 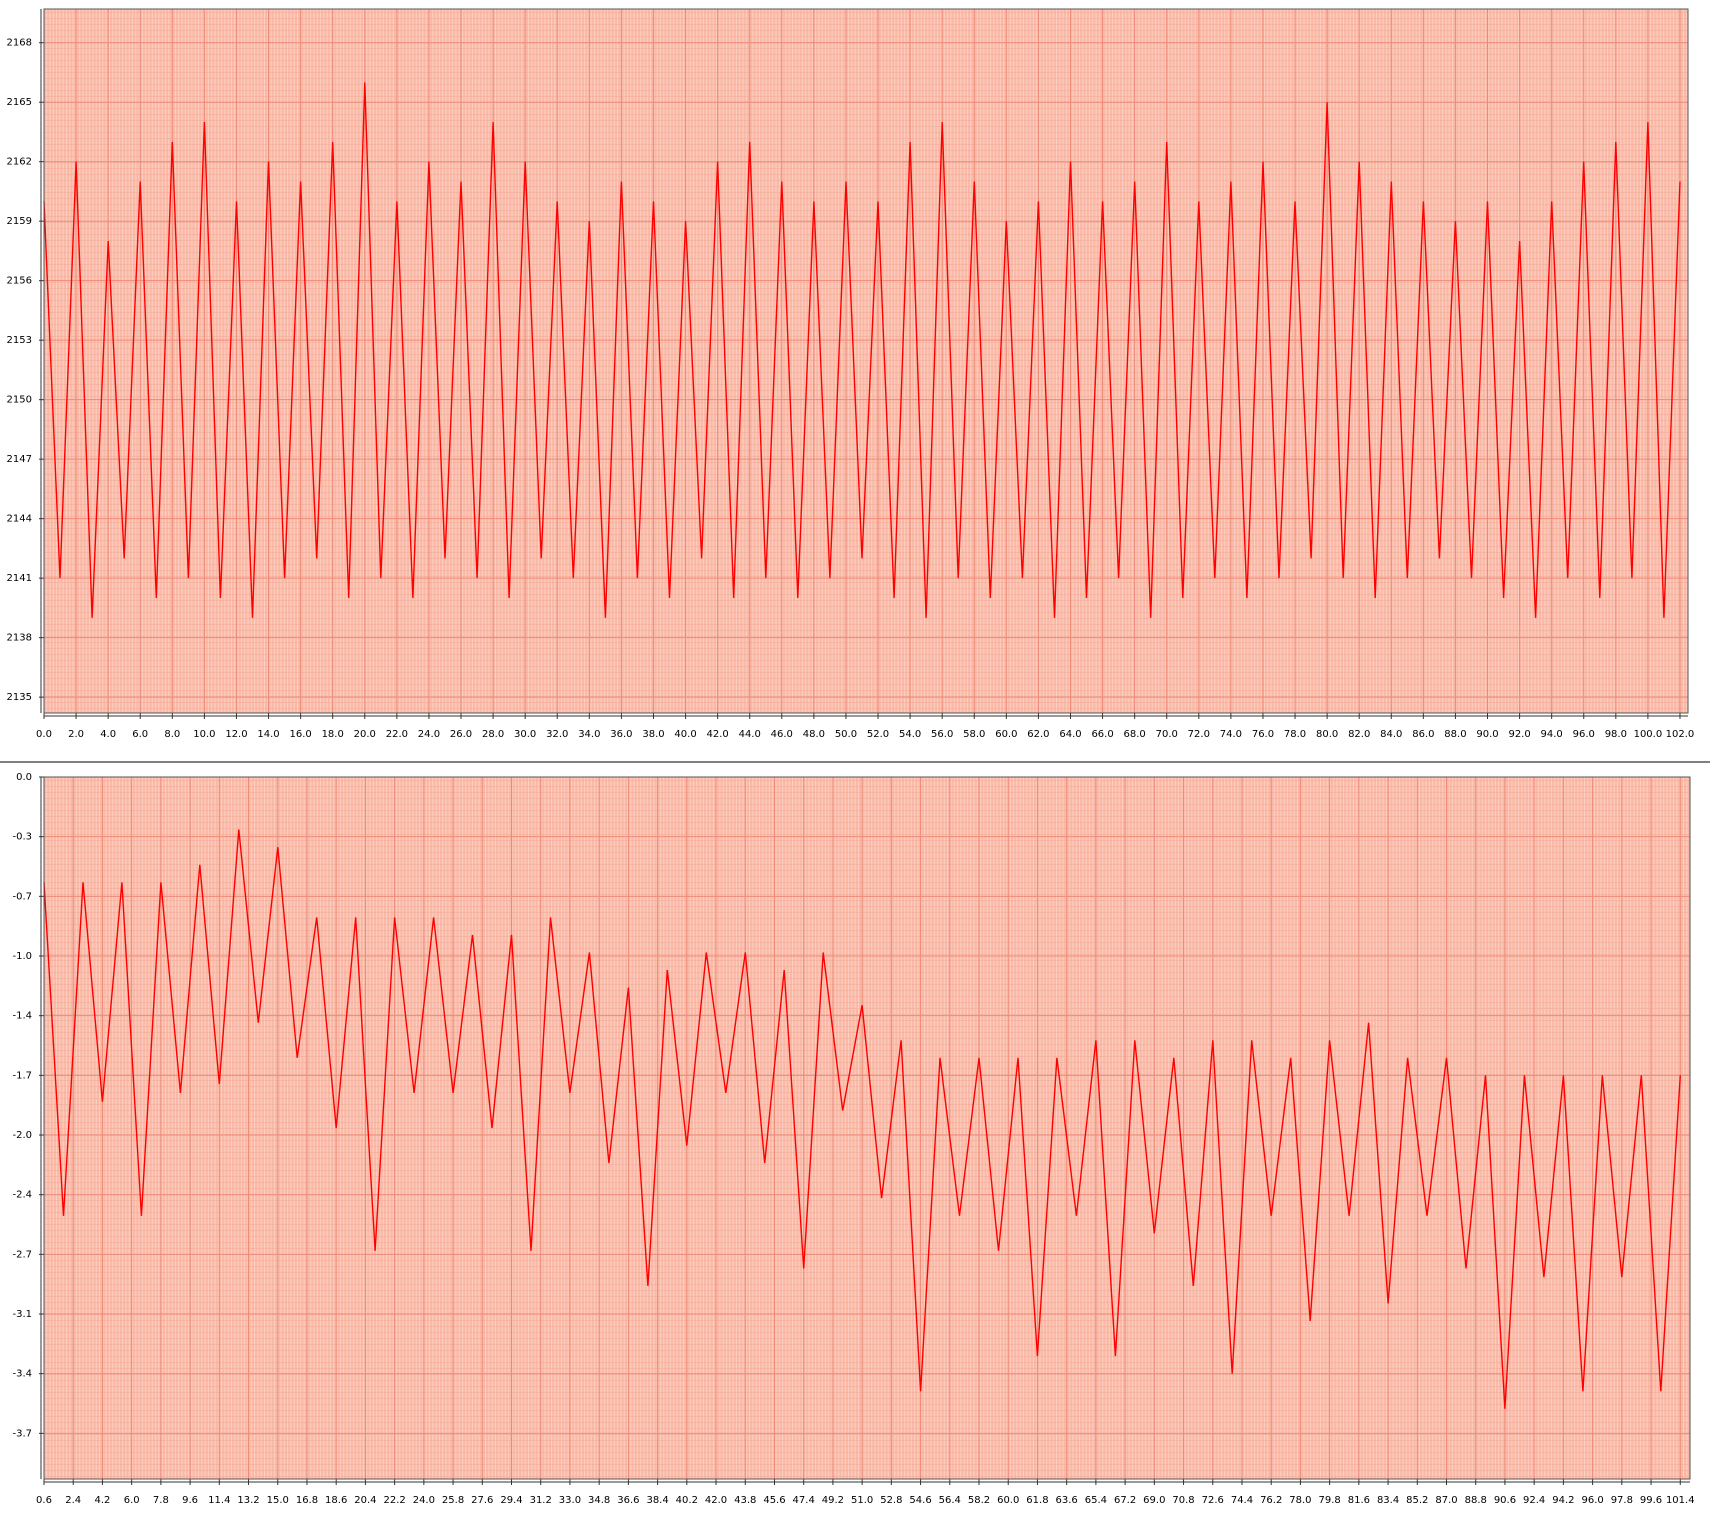 I want to click on y-tick-label: 2144, so click(x=19, y=519).